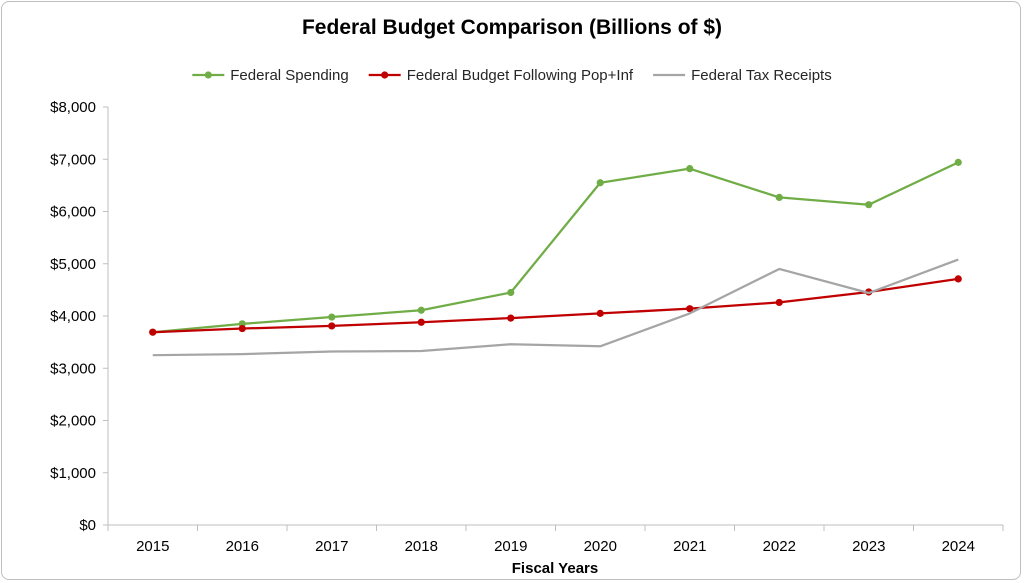 Image resolution: width=1024 pixels, height=583 pixels. I want to click on x-tick-label: 2020, so click(600, 546).